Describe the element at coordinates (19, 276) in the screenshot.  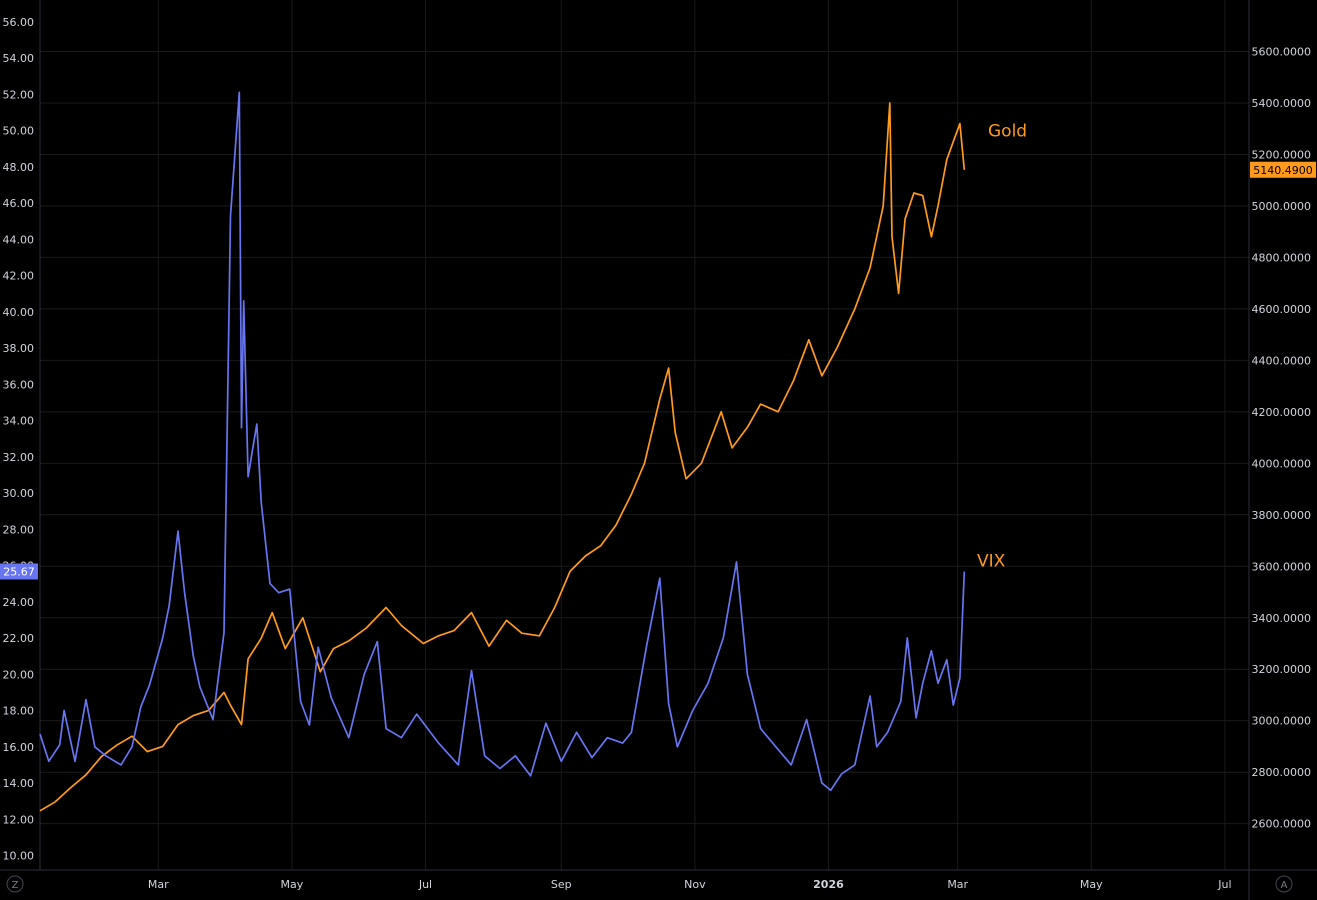
I see `left-axis-tick-label: 42.00` at that location.